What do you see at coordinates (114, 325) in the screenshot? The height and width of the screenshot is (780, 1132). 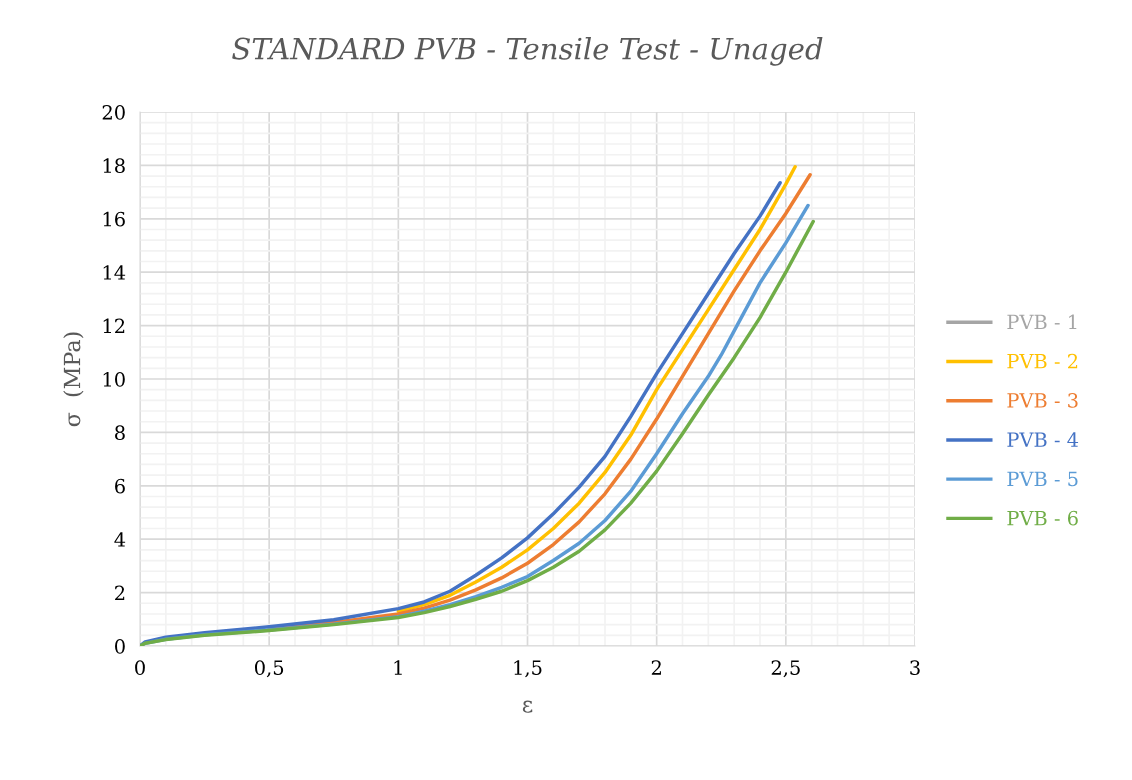 I see `y-tick-label: 12` at bounding box center [114, 325].